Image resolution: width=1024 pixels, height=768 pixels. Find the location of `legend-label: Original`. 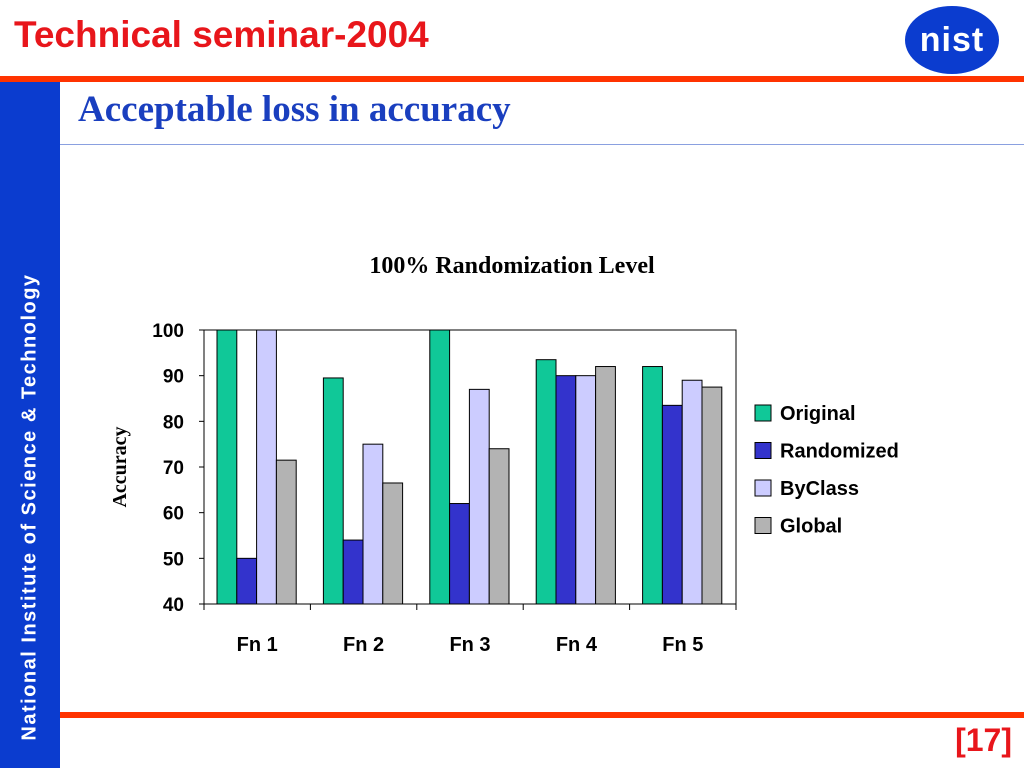

legend-label: Original is located at coordinates (818, 414).